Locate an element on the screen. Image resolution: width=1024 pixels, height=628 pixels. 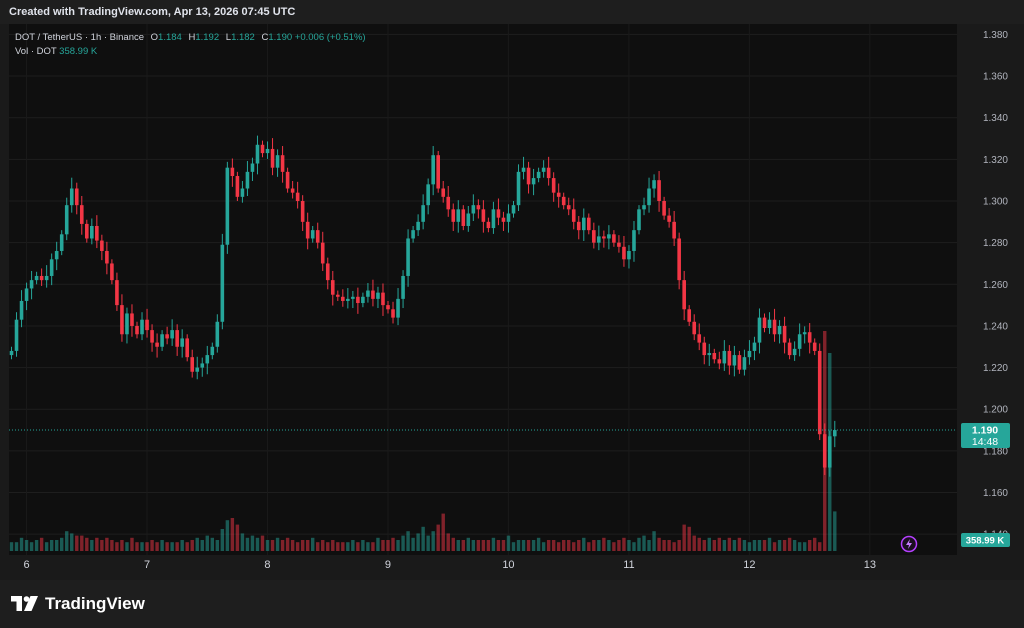
volume-tag-value: 358.99 K is located at coordinates (985, 541).